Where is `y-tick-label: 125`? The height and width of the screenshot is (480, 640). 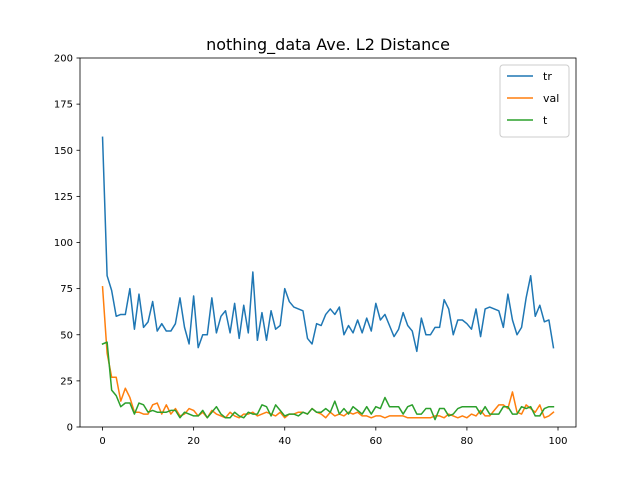 y-tick-label: 125 is located at coordinates (63, 197).